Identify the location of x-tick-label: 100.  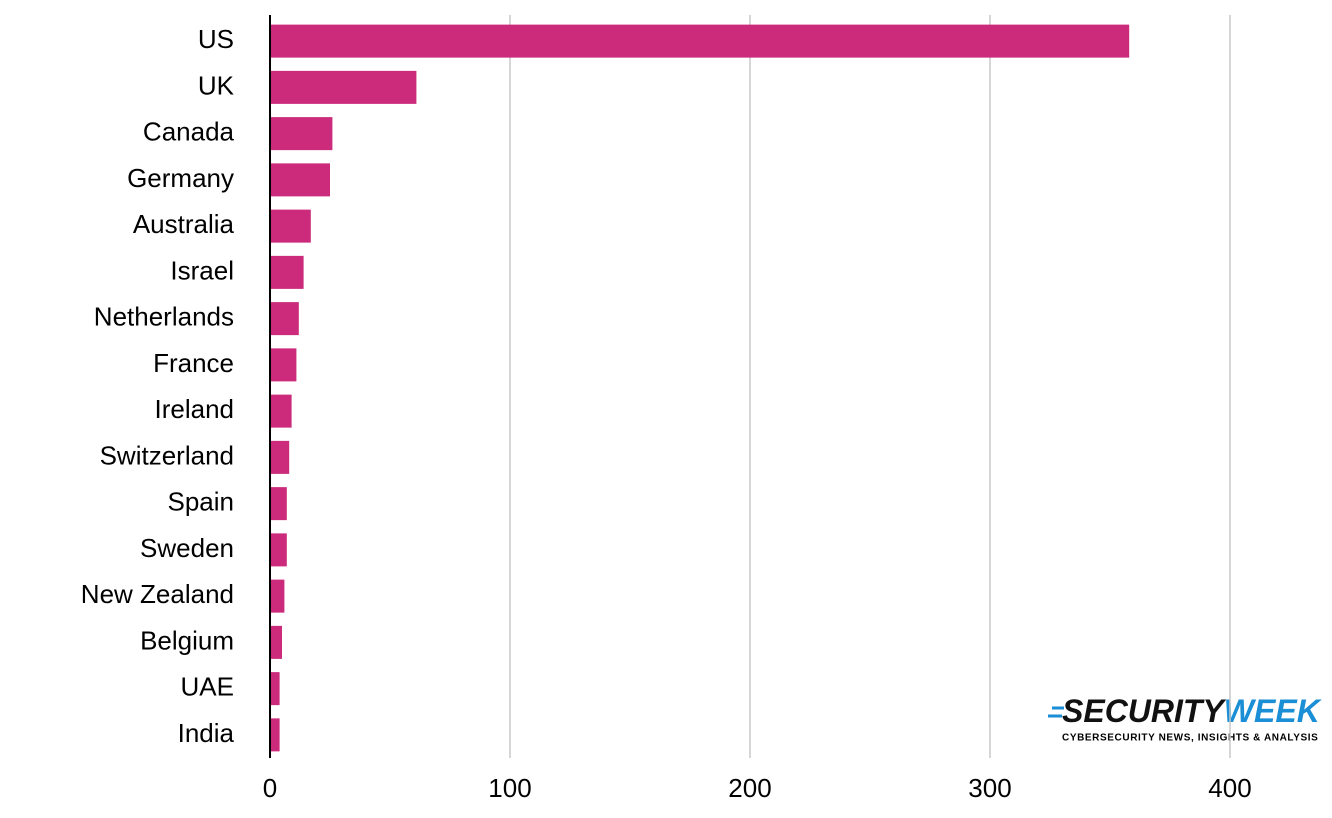
(509, 788).